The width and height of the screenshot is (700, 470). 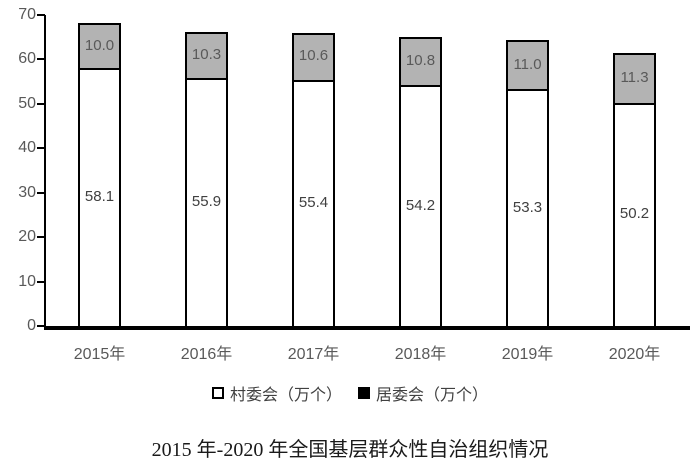 I want to click on bar-value-label: 53.3, so click(x=527, y=207).